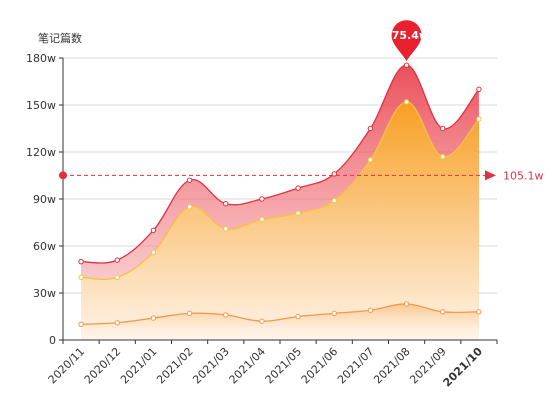  Describe the element at coordinates (41, 58) in the screenshot. I see `y-tick-label: 180w` at that location.